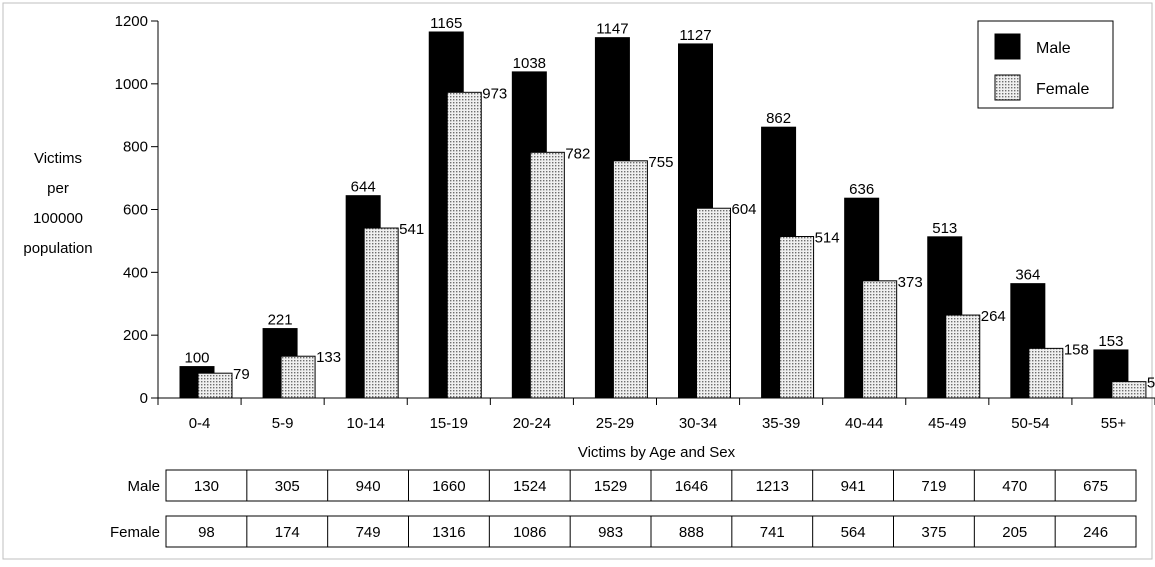 This screenshot has width=1155, height=567. What do you see at coordinates (529, 486) in the screenshot?
I see `table-cell: 1524` at bounding box center [529, 486].